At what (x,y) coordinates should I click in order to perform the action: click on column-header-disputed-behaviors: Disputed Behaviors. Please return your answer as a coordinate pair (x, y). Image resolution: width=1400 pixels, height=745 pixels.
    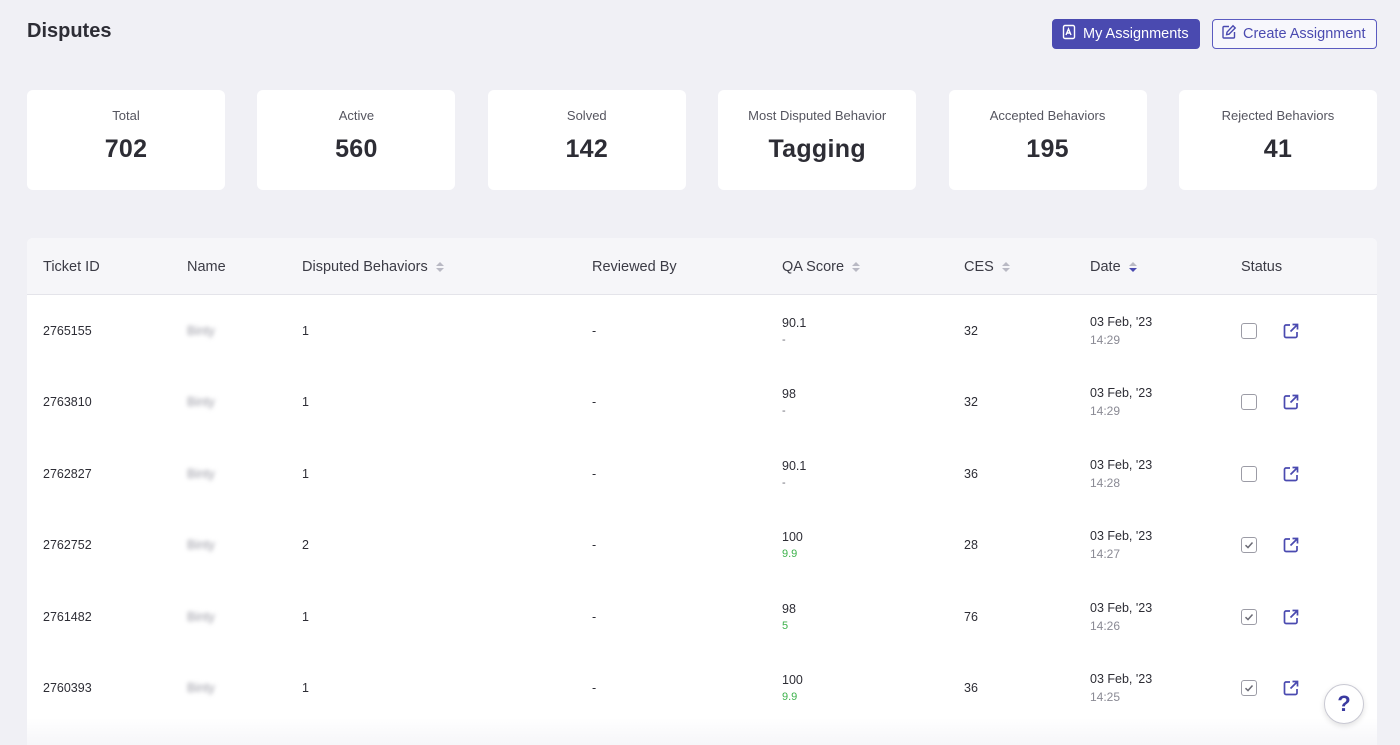
    Looking at the image, I should click on (373, 266).